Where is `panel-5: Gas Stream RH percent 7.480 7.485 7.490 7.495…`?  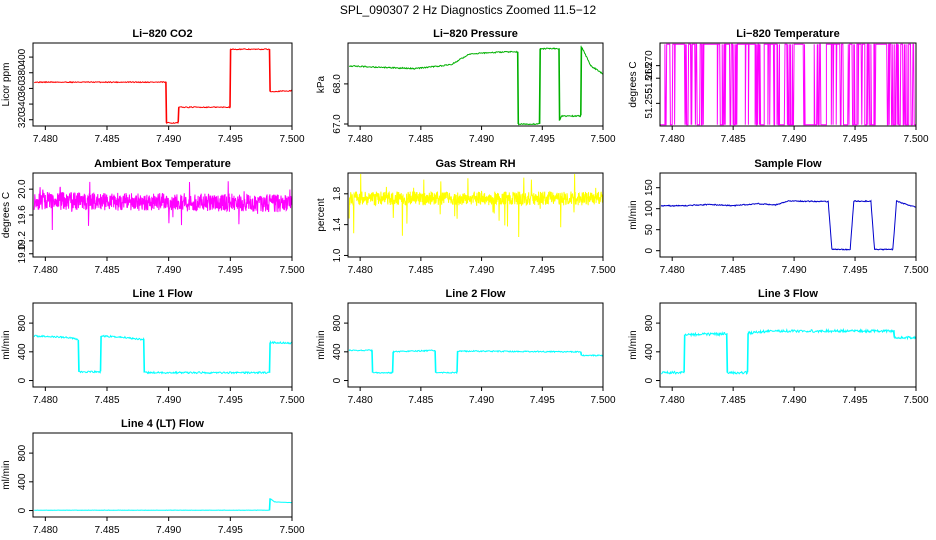 panel-5: Gas Stream RH percent 7.480 7.485 7.490 7.495… is located at coordinates (466, 217).